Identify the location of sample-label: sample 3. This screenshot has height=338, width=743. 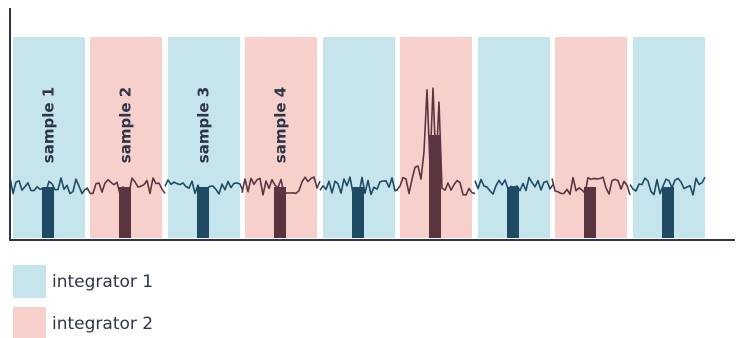
(204, 125).